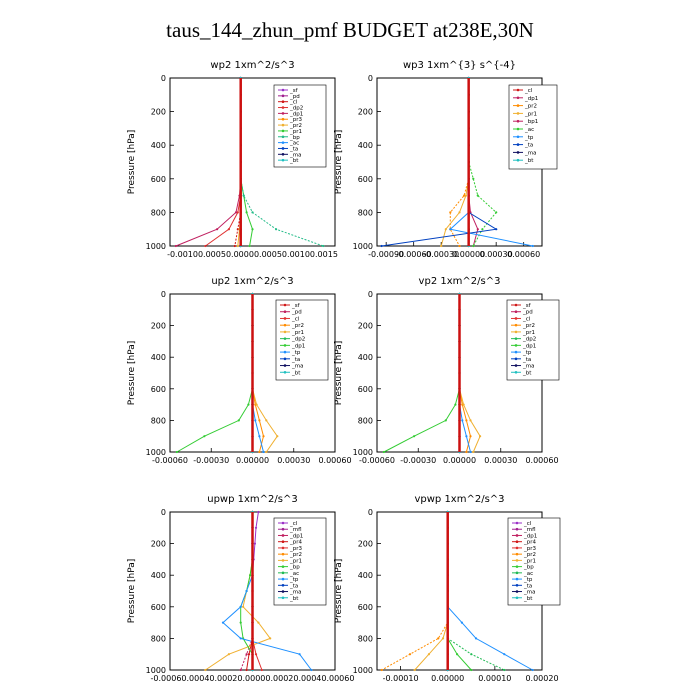  Describe the element at coordinates (238, 591) in the screenshot. I see `series-line-pr1` at that location.